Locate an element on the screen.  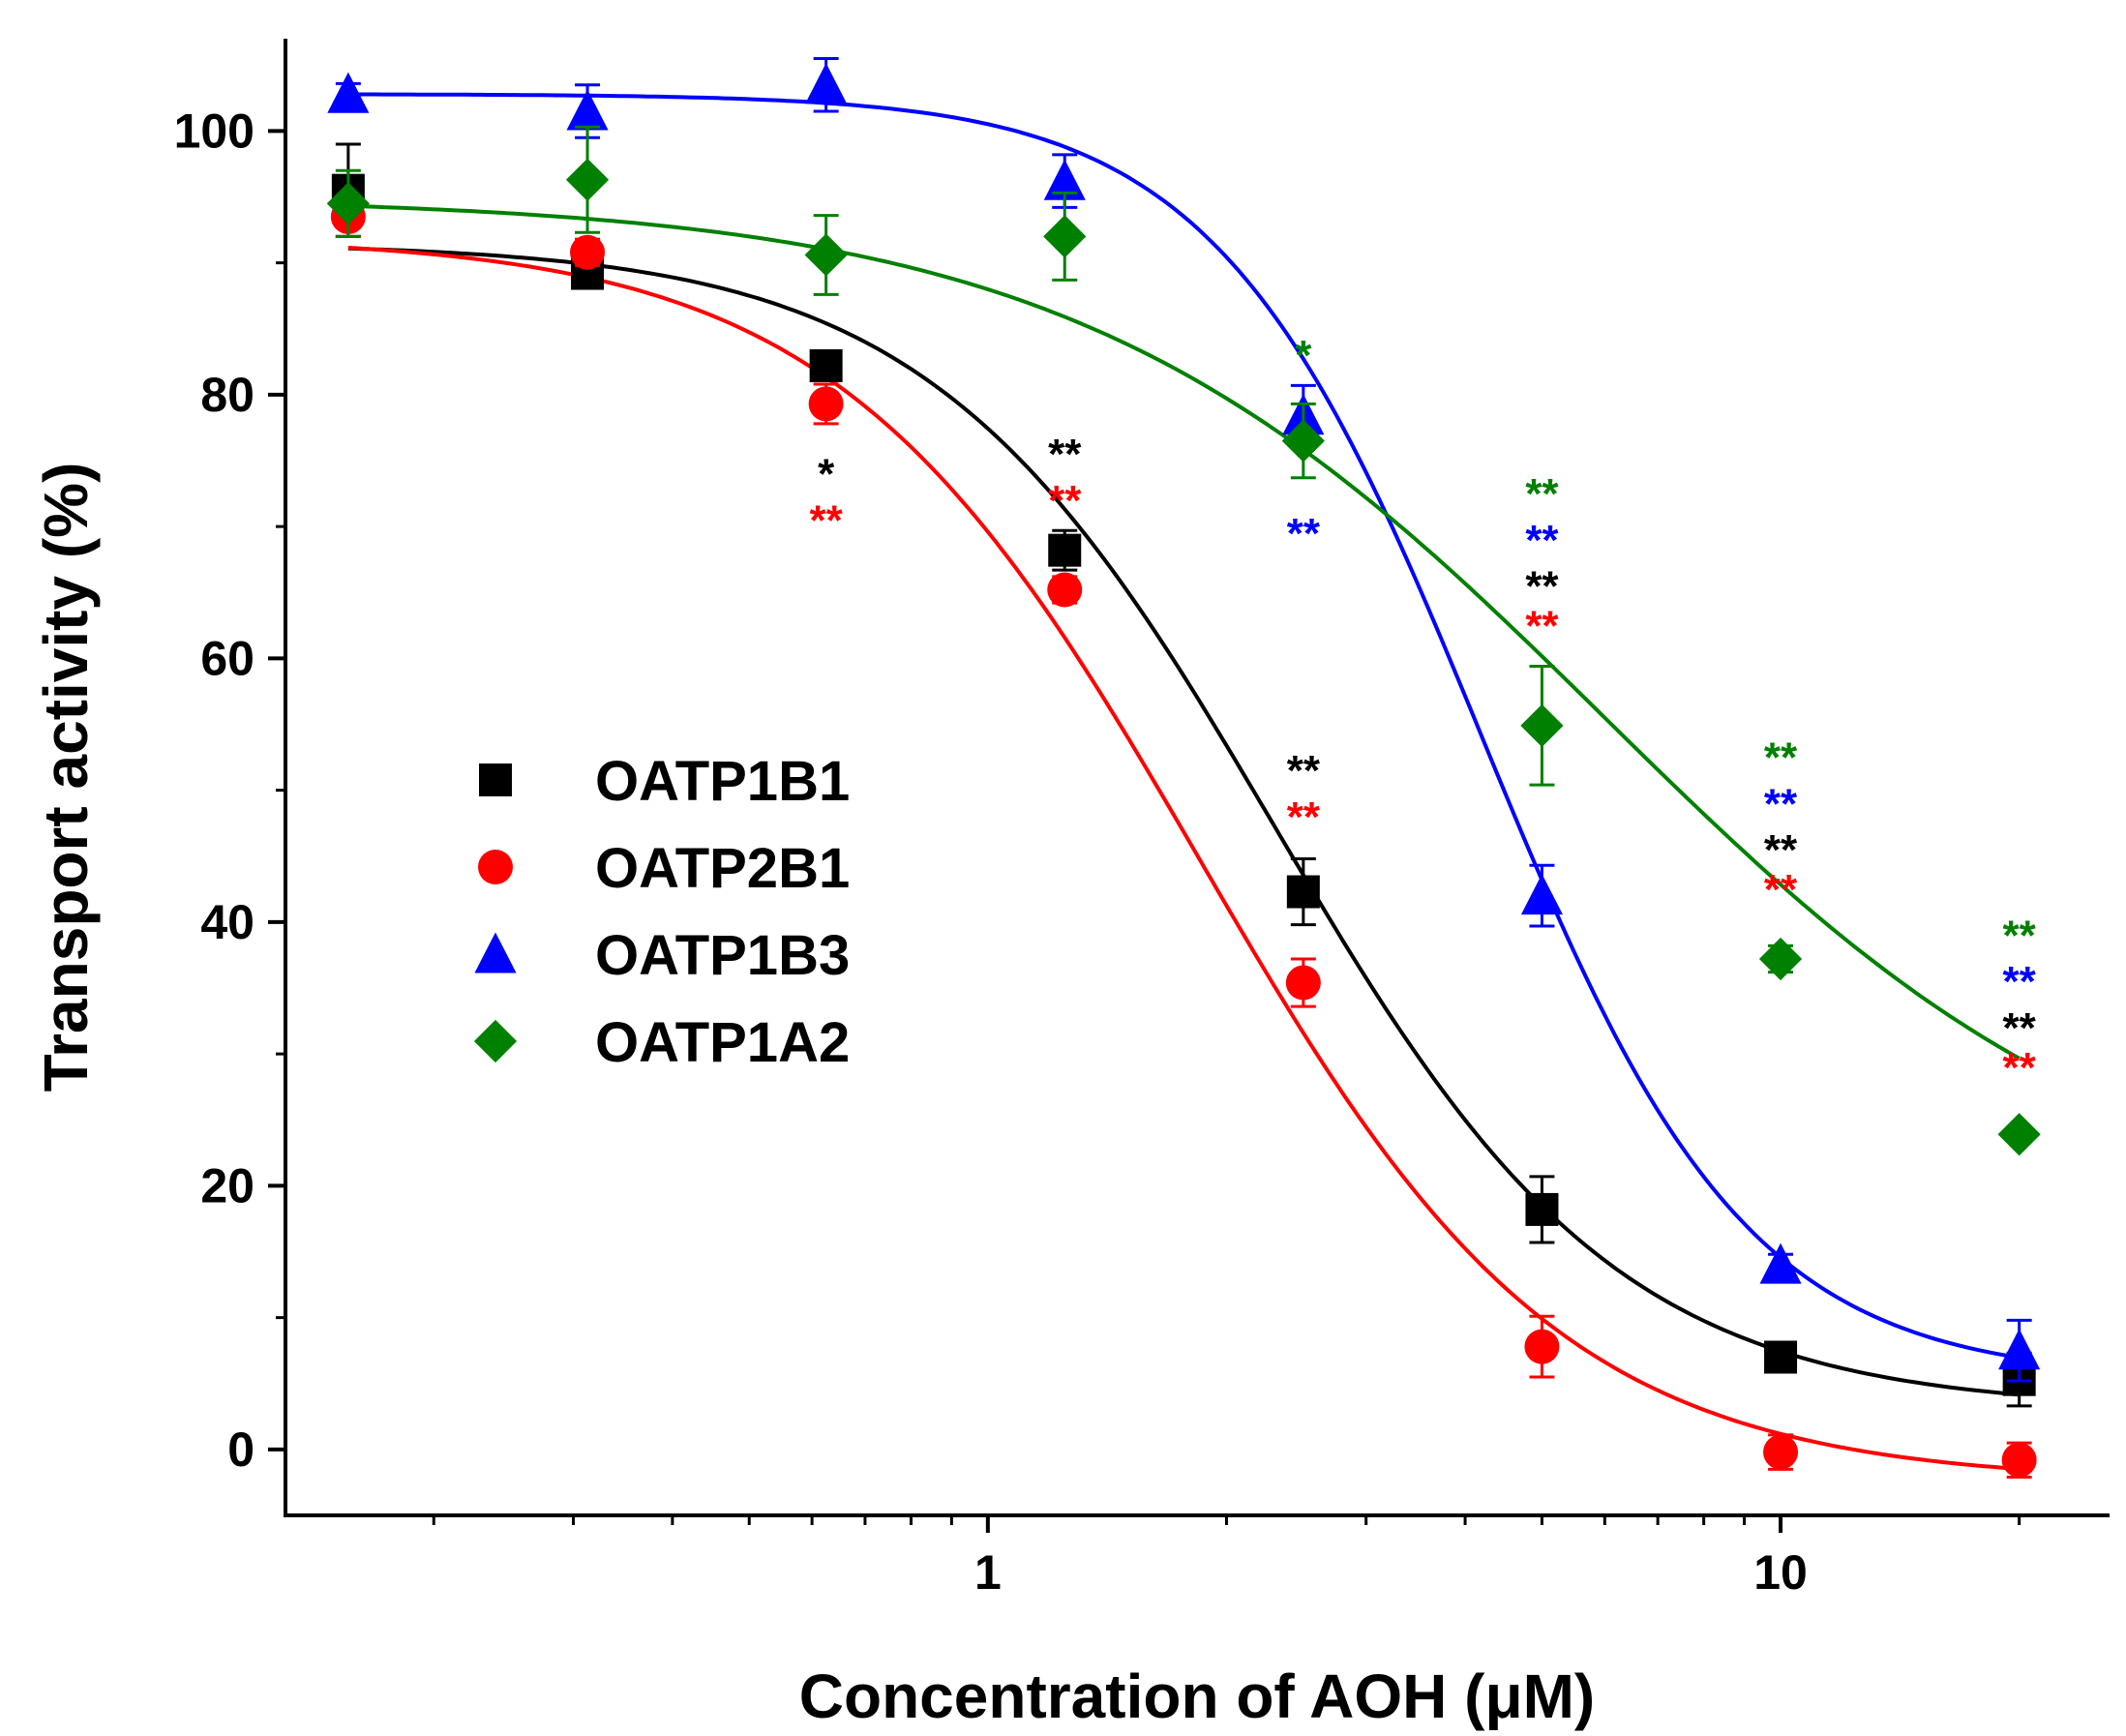
y-tick-label: 80 is located at coordinates (227, 395).